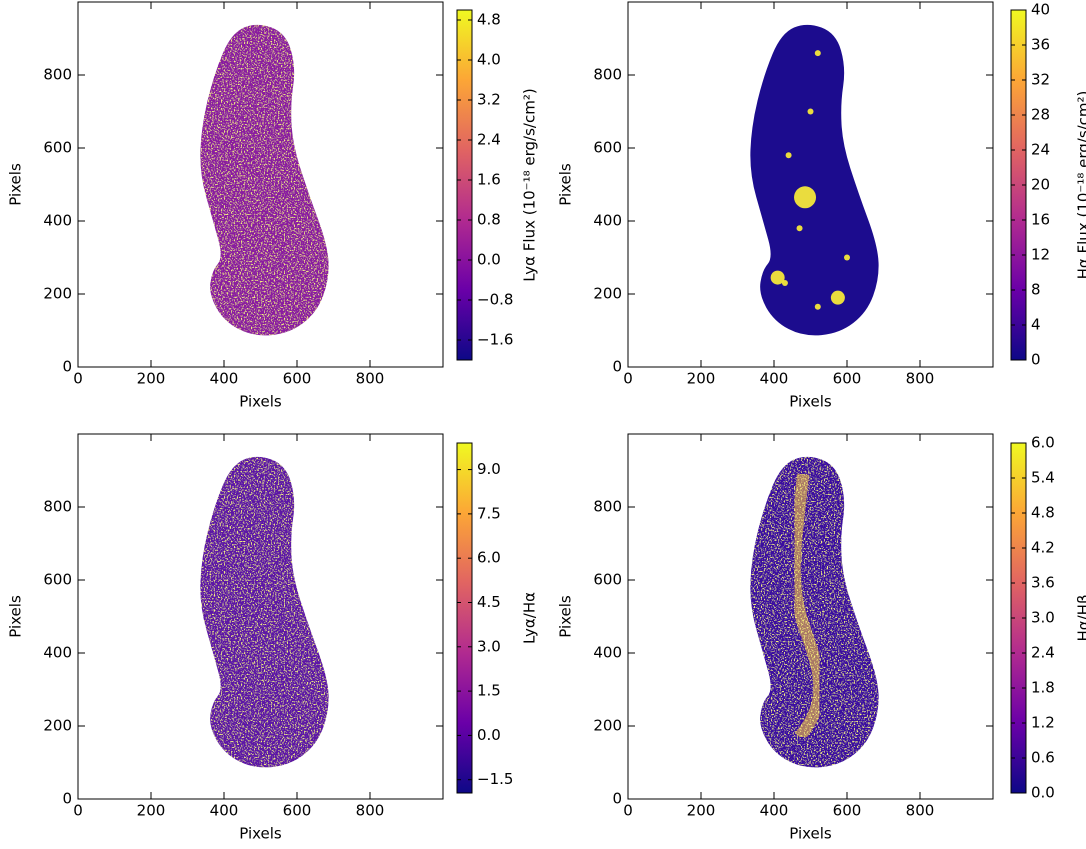 The width and height of the screenshot is (1086, 849). What do you see at coordinates (1036, 360) in the screenshot?
I see `colorbar-tick-label: 0` at bounding box center [1036, 360].